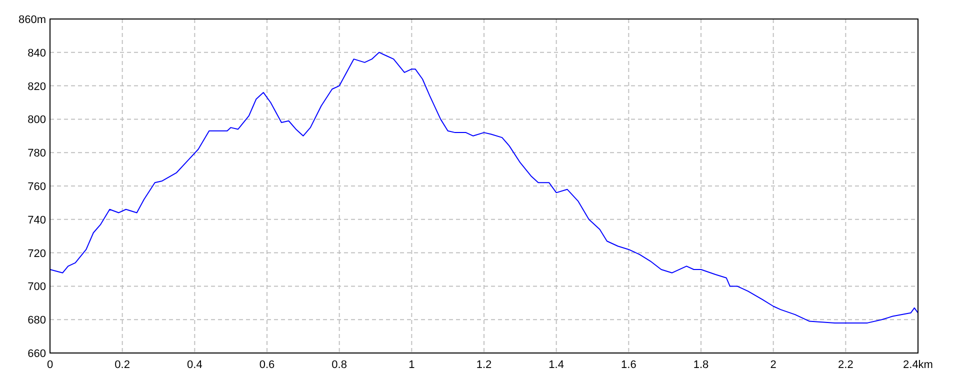  Describe the element at coordinates (32, 20) in the screenshot. I see `y-tick-label: 860m` at that location.